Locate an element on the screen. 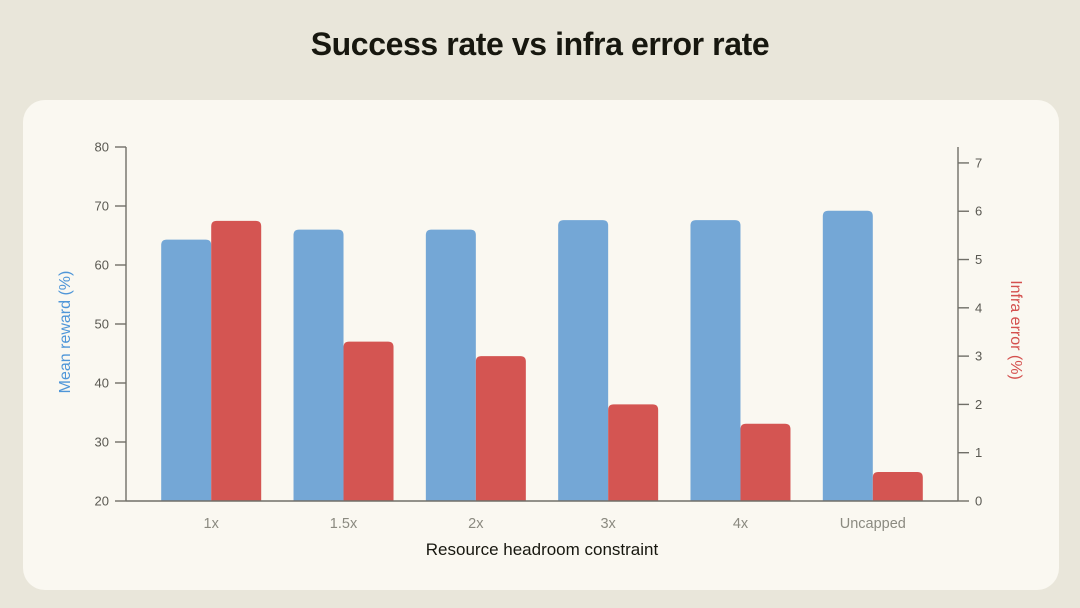 Image resolution: width=1080 pixels, height=608 pixels. left-tick-label-20: 20 is located at coordinates (102, 501).